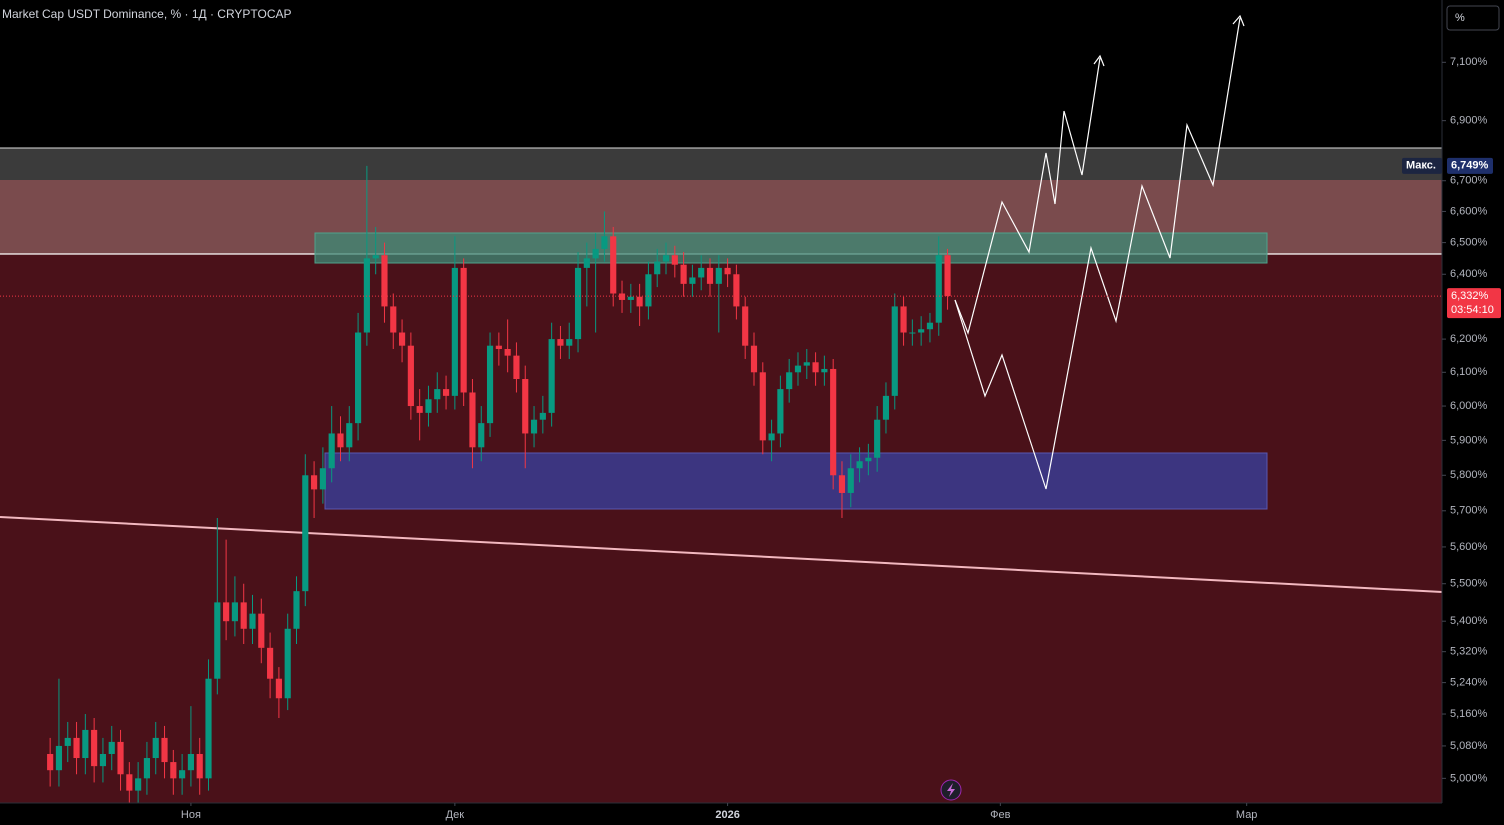 The width and height of the screenshot is (1504, 825). I want to click on projection-path, so click(1097, 253).